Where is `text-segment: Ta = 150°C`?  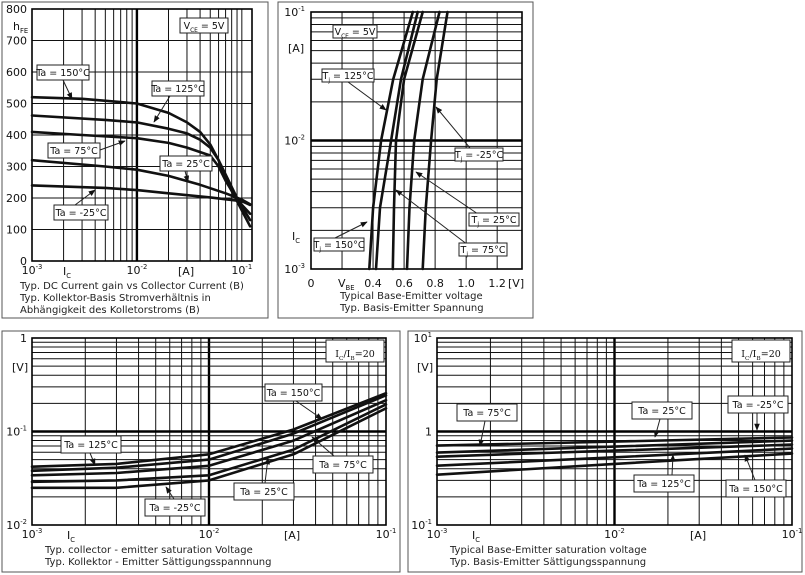 text-segment: Ta = 150°C is located at coordinates (293, 393).